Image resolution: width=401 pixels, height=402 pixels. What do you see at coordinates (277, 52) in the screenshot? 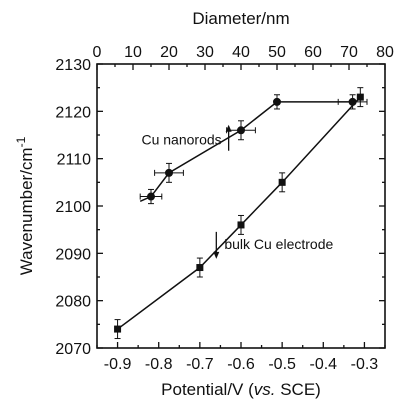
I see `top-tick-label: 50` at bounding box center [277, 52].